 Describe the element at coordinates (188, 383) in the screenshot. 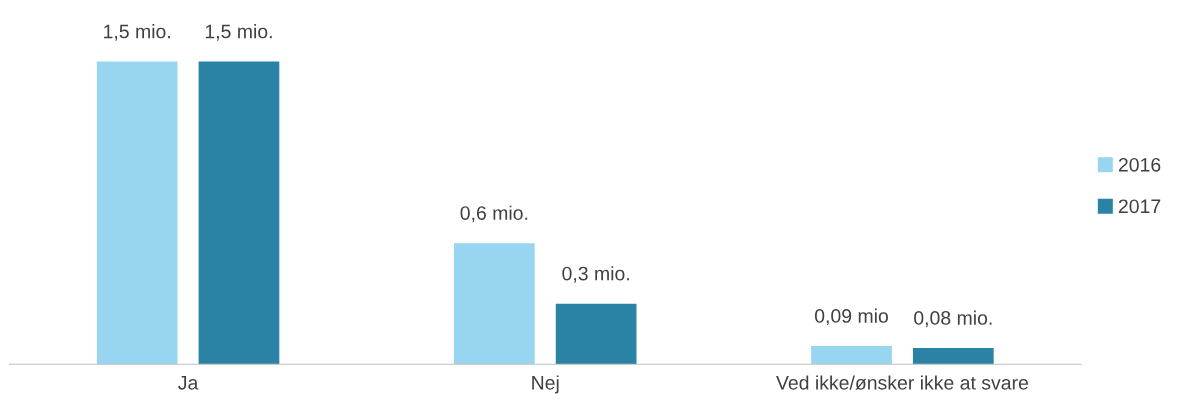

I see `x-tick-label: Ja` at that location.